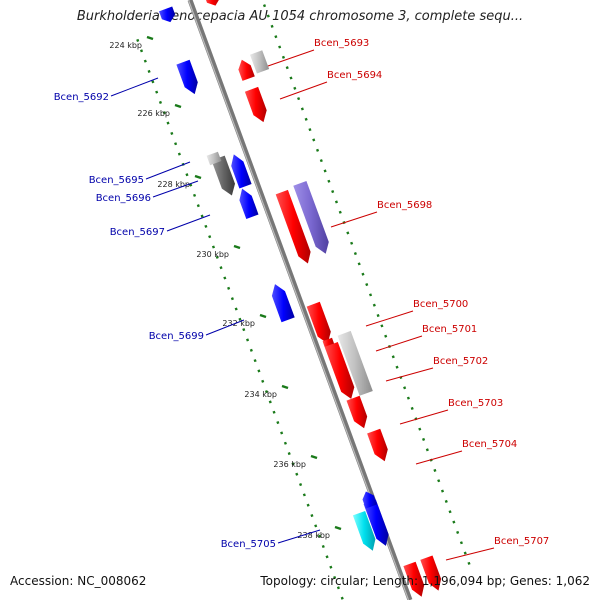  What do you see at coordinates (173, 184) in the screenshot?
I see `tick-label: 228 kbp` at bounding box center [173, 184].